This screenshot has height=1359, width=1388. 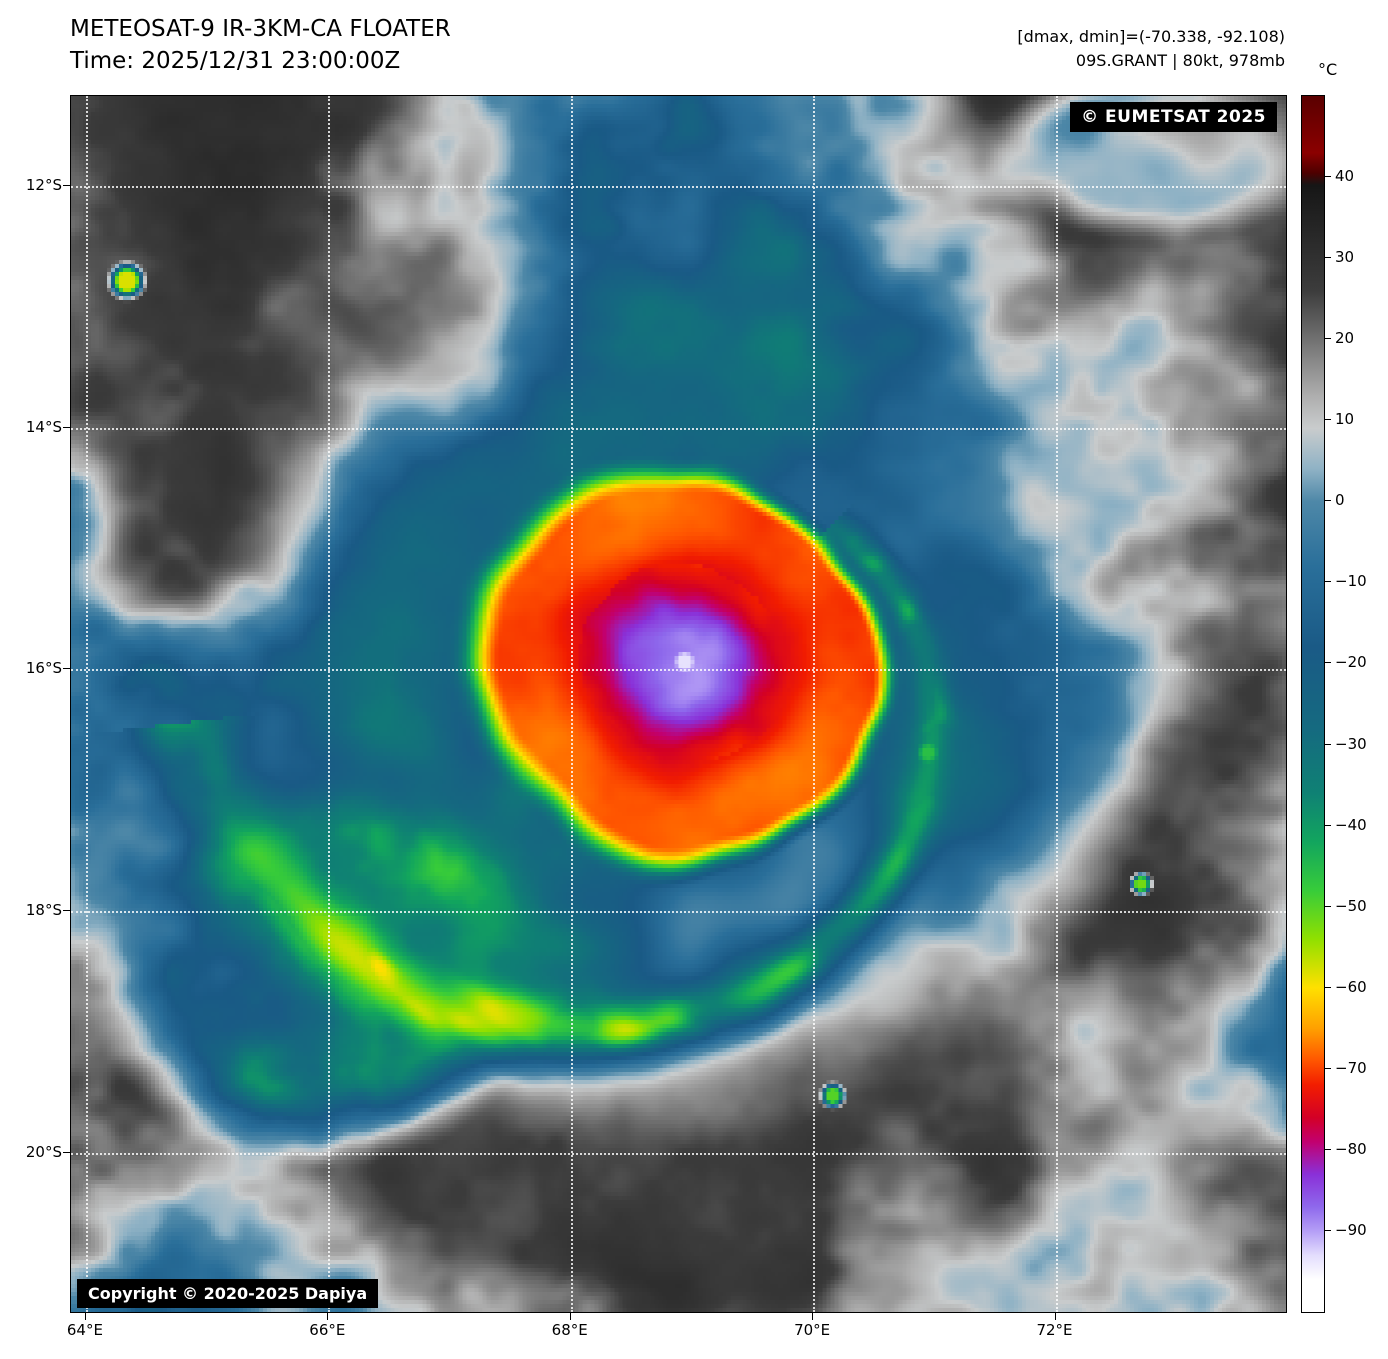 What do you see at coordinates (1351, 905) in the screenshot?
I see `colorbar-tick-label: −50` at bounding box center [1351, 905].